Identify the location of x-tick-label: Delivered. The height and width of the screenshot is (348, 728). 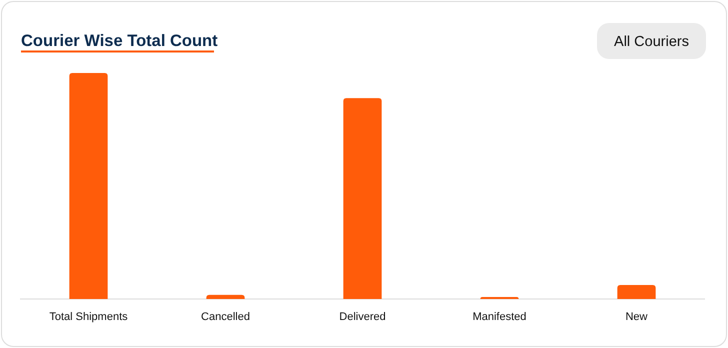
(362, 317).